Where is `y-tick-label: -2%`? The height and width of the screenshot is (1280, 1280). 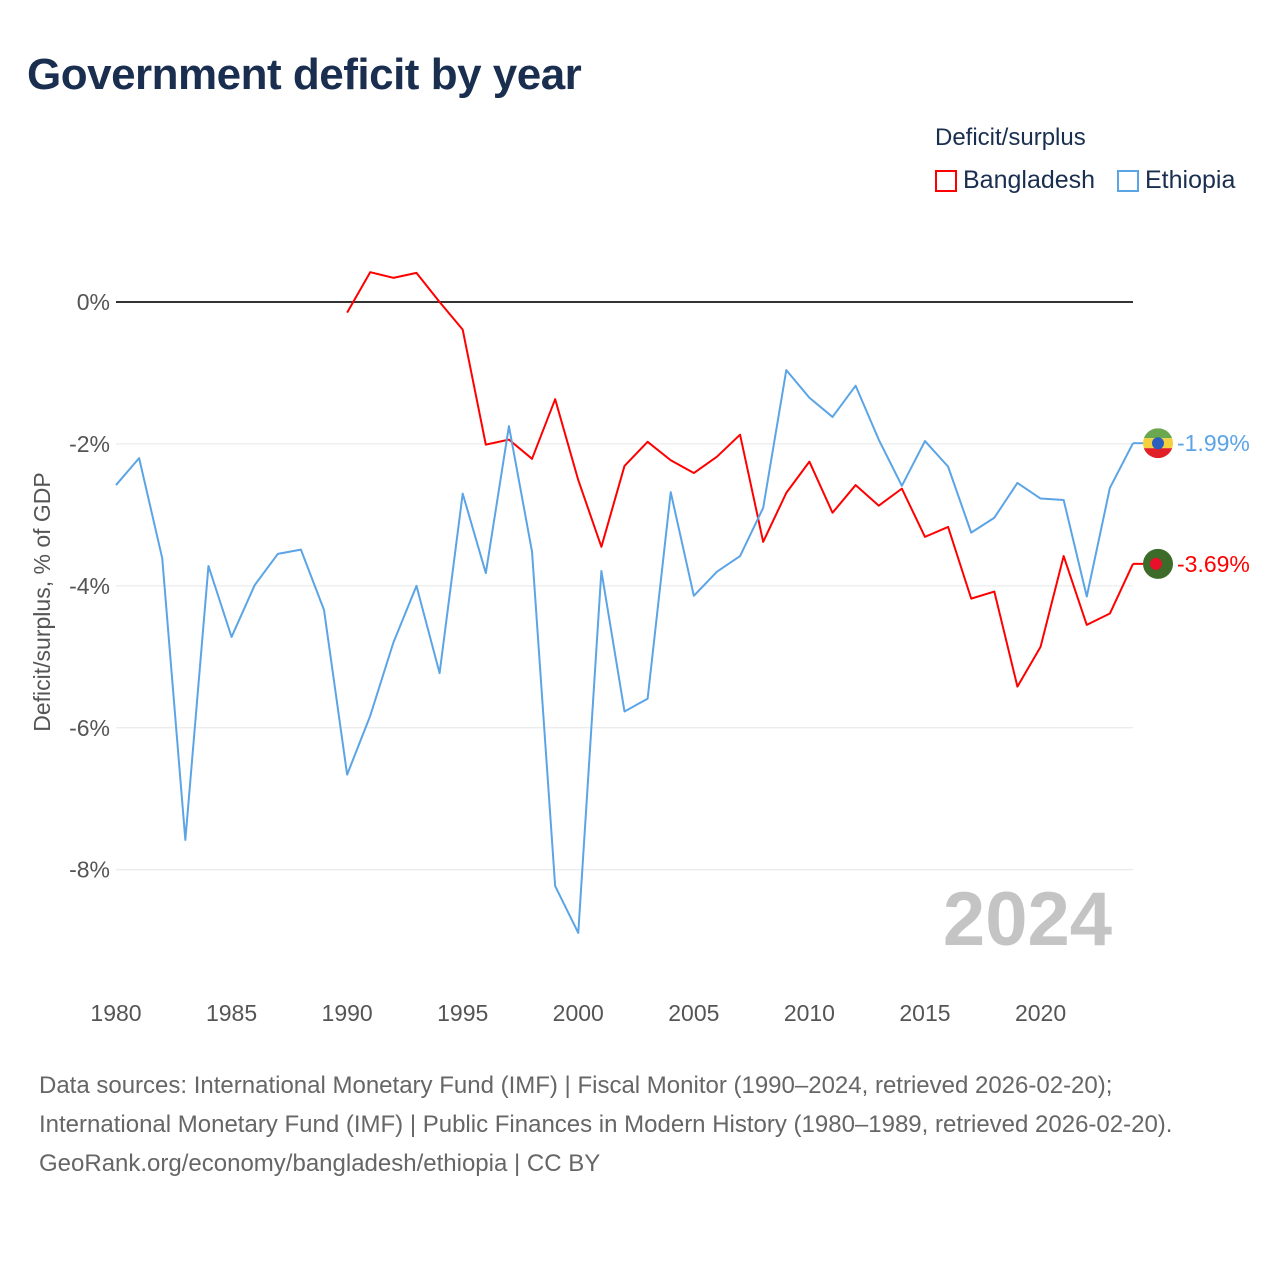
y-tick-label: -2% is located at coordinates (89, 444).